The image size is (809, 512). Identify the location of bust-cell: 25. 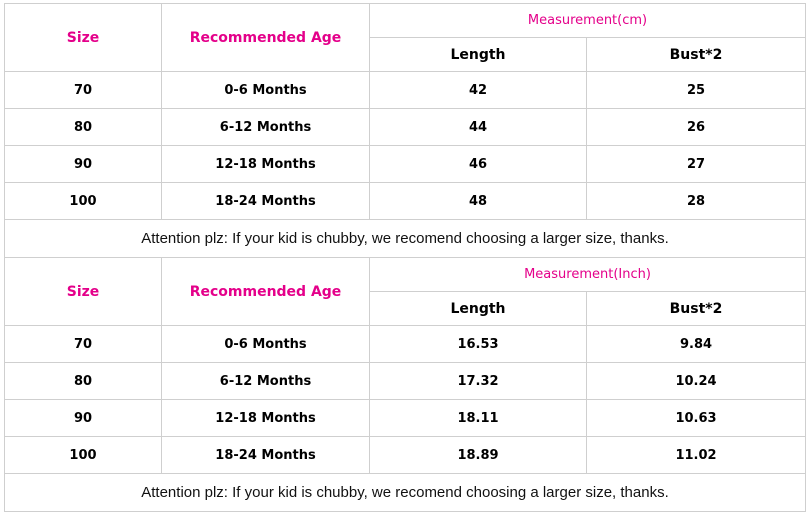
(696, 90).